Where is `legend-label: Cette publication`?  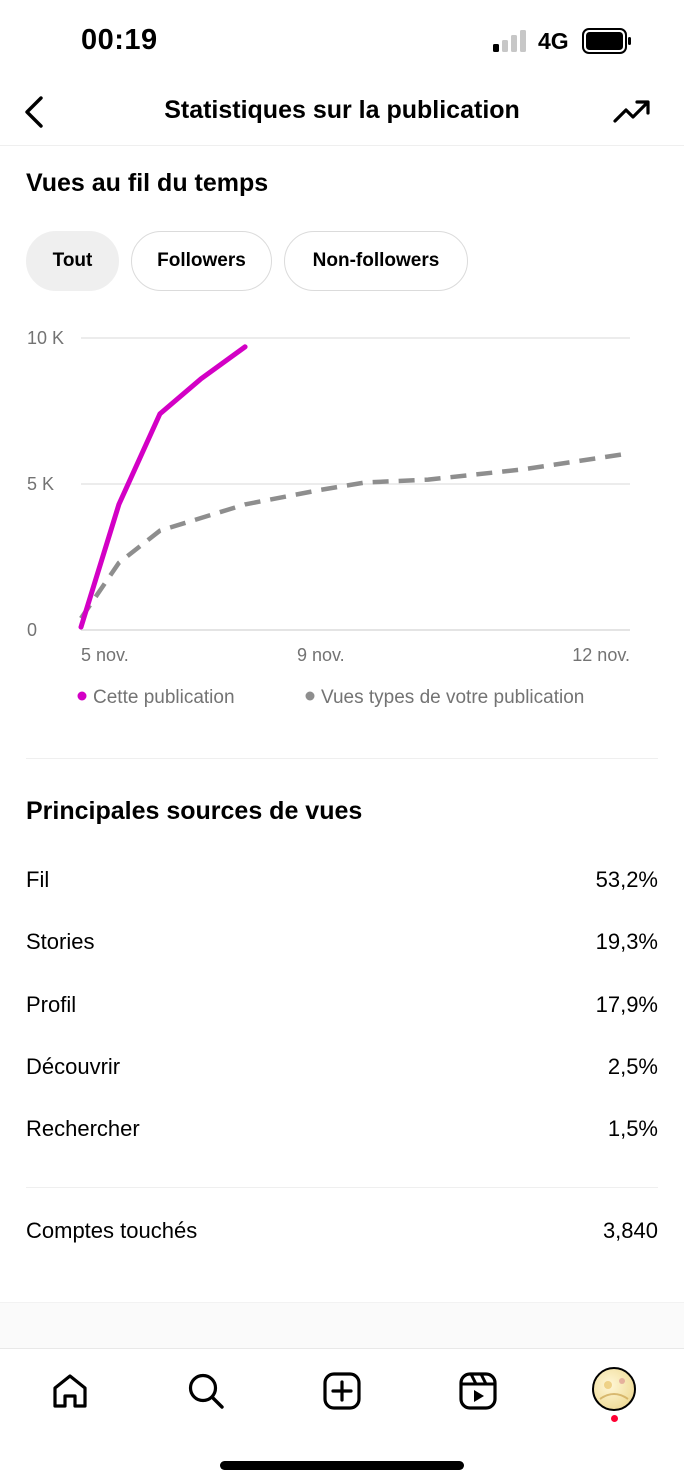 legend-label: Cette publication is located at coordinates (164, 697).